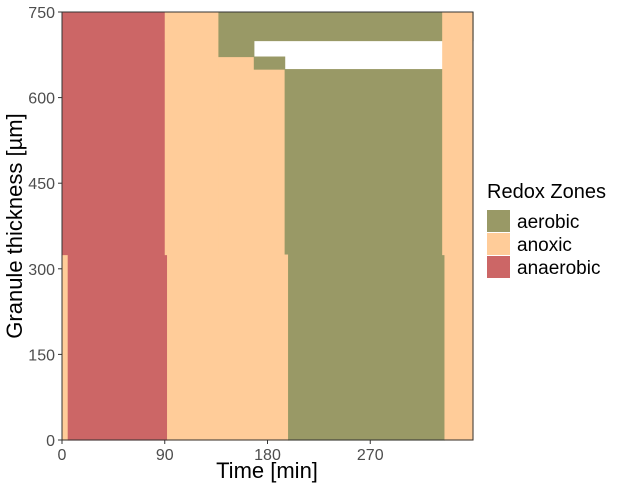 Image resolution: width=620 pixels, height=496 pixels. I want to click on y-axis-title: Granule thickness [µm], so click(14, 225).